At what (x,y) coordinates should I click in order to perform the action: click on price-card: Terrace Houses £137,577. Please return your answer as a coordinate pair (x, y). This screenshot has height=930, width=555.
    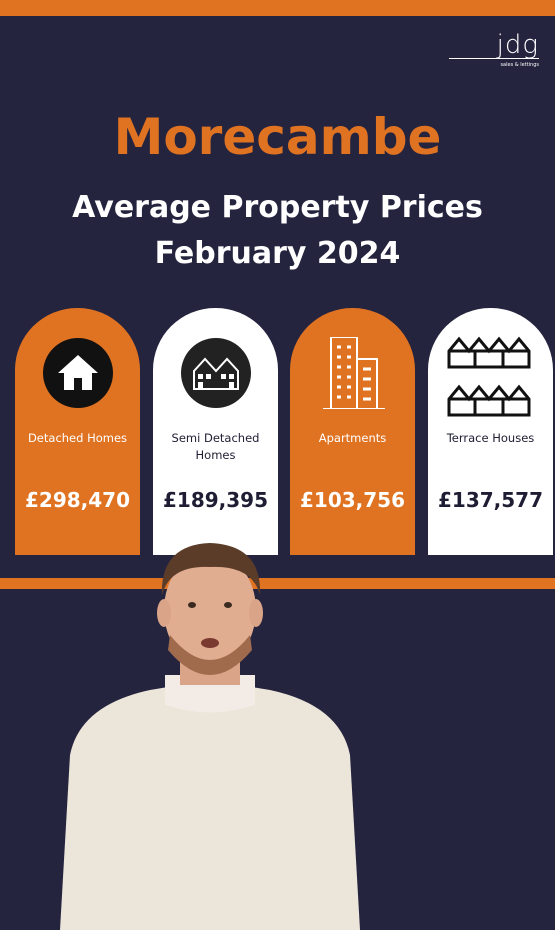
    Looking at the image, I should click on (490, 431).